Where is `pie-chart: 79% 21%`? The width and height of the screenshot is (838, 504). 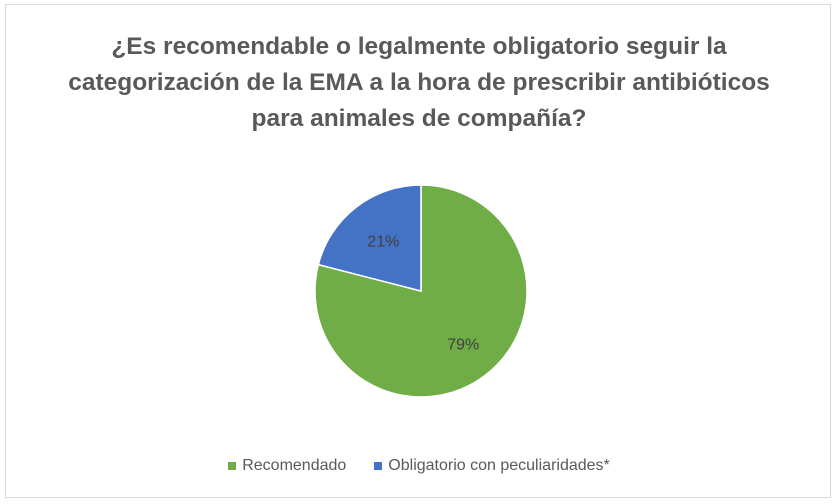 pie-chart: 79% 21% is located at coordinates (421, 291).